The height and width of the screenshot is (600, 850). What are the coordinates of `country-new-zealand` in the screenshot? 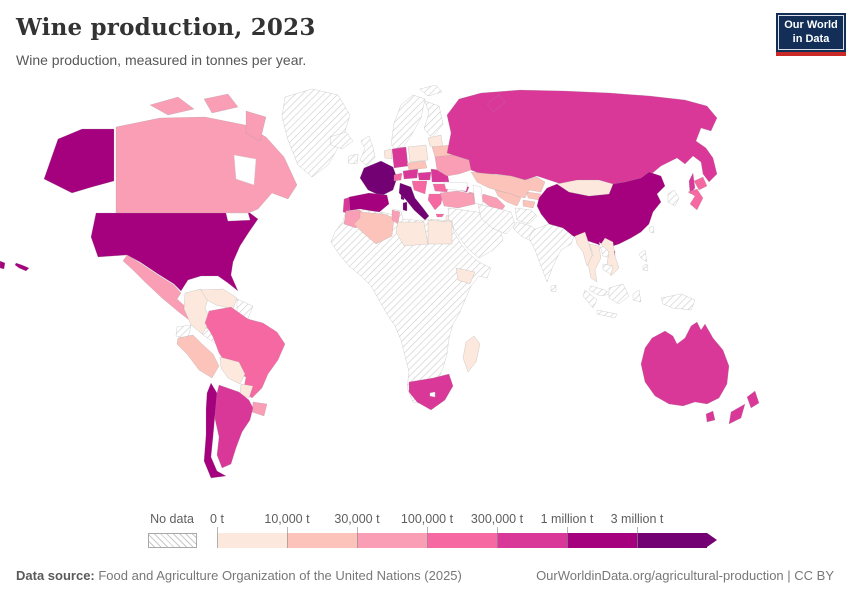 It's located at (744, 407).